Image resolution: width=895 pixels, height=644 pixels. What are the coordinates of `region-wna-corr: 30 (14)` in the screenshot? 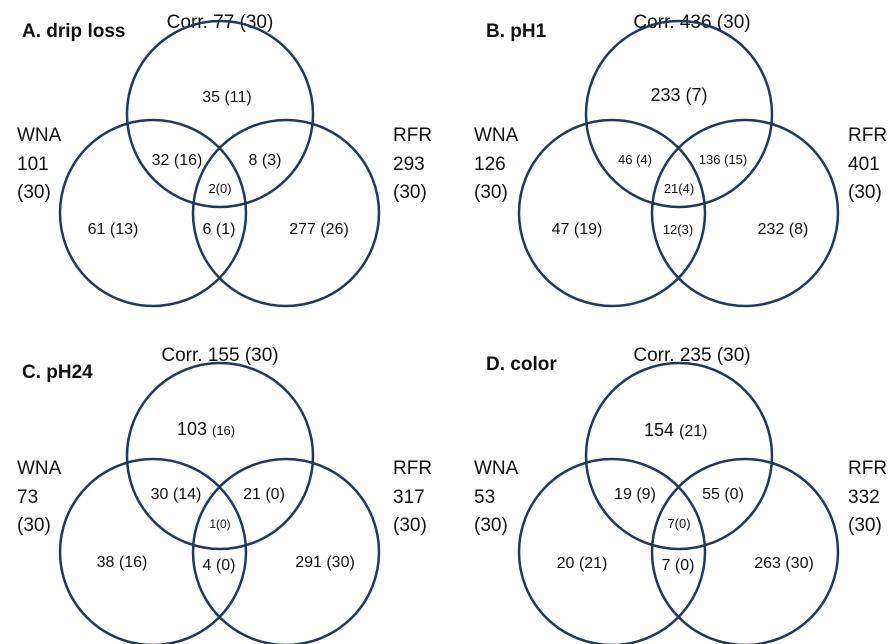 It's located at (176, 494).